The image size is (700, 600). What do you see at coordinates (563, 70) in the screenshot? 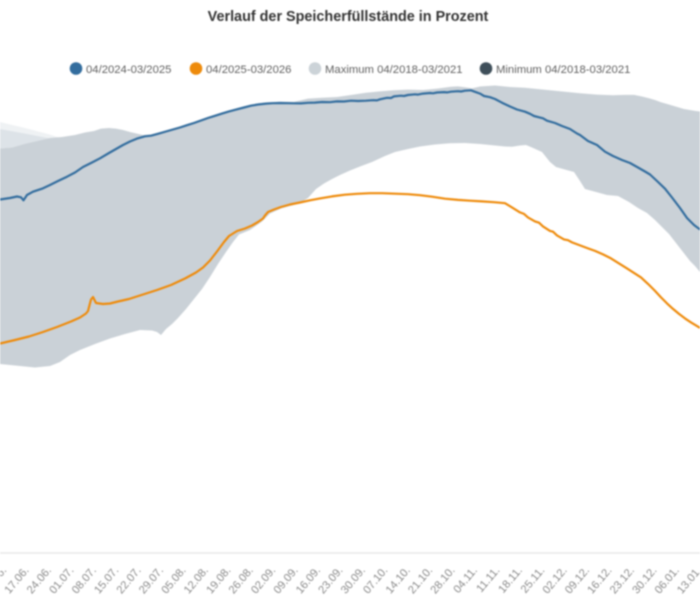
I see `svg-text: Minimum 04/2018-03/2021` at bounding box center [563, 70].